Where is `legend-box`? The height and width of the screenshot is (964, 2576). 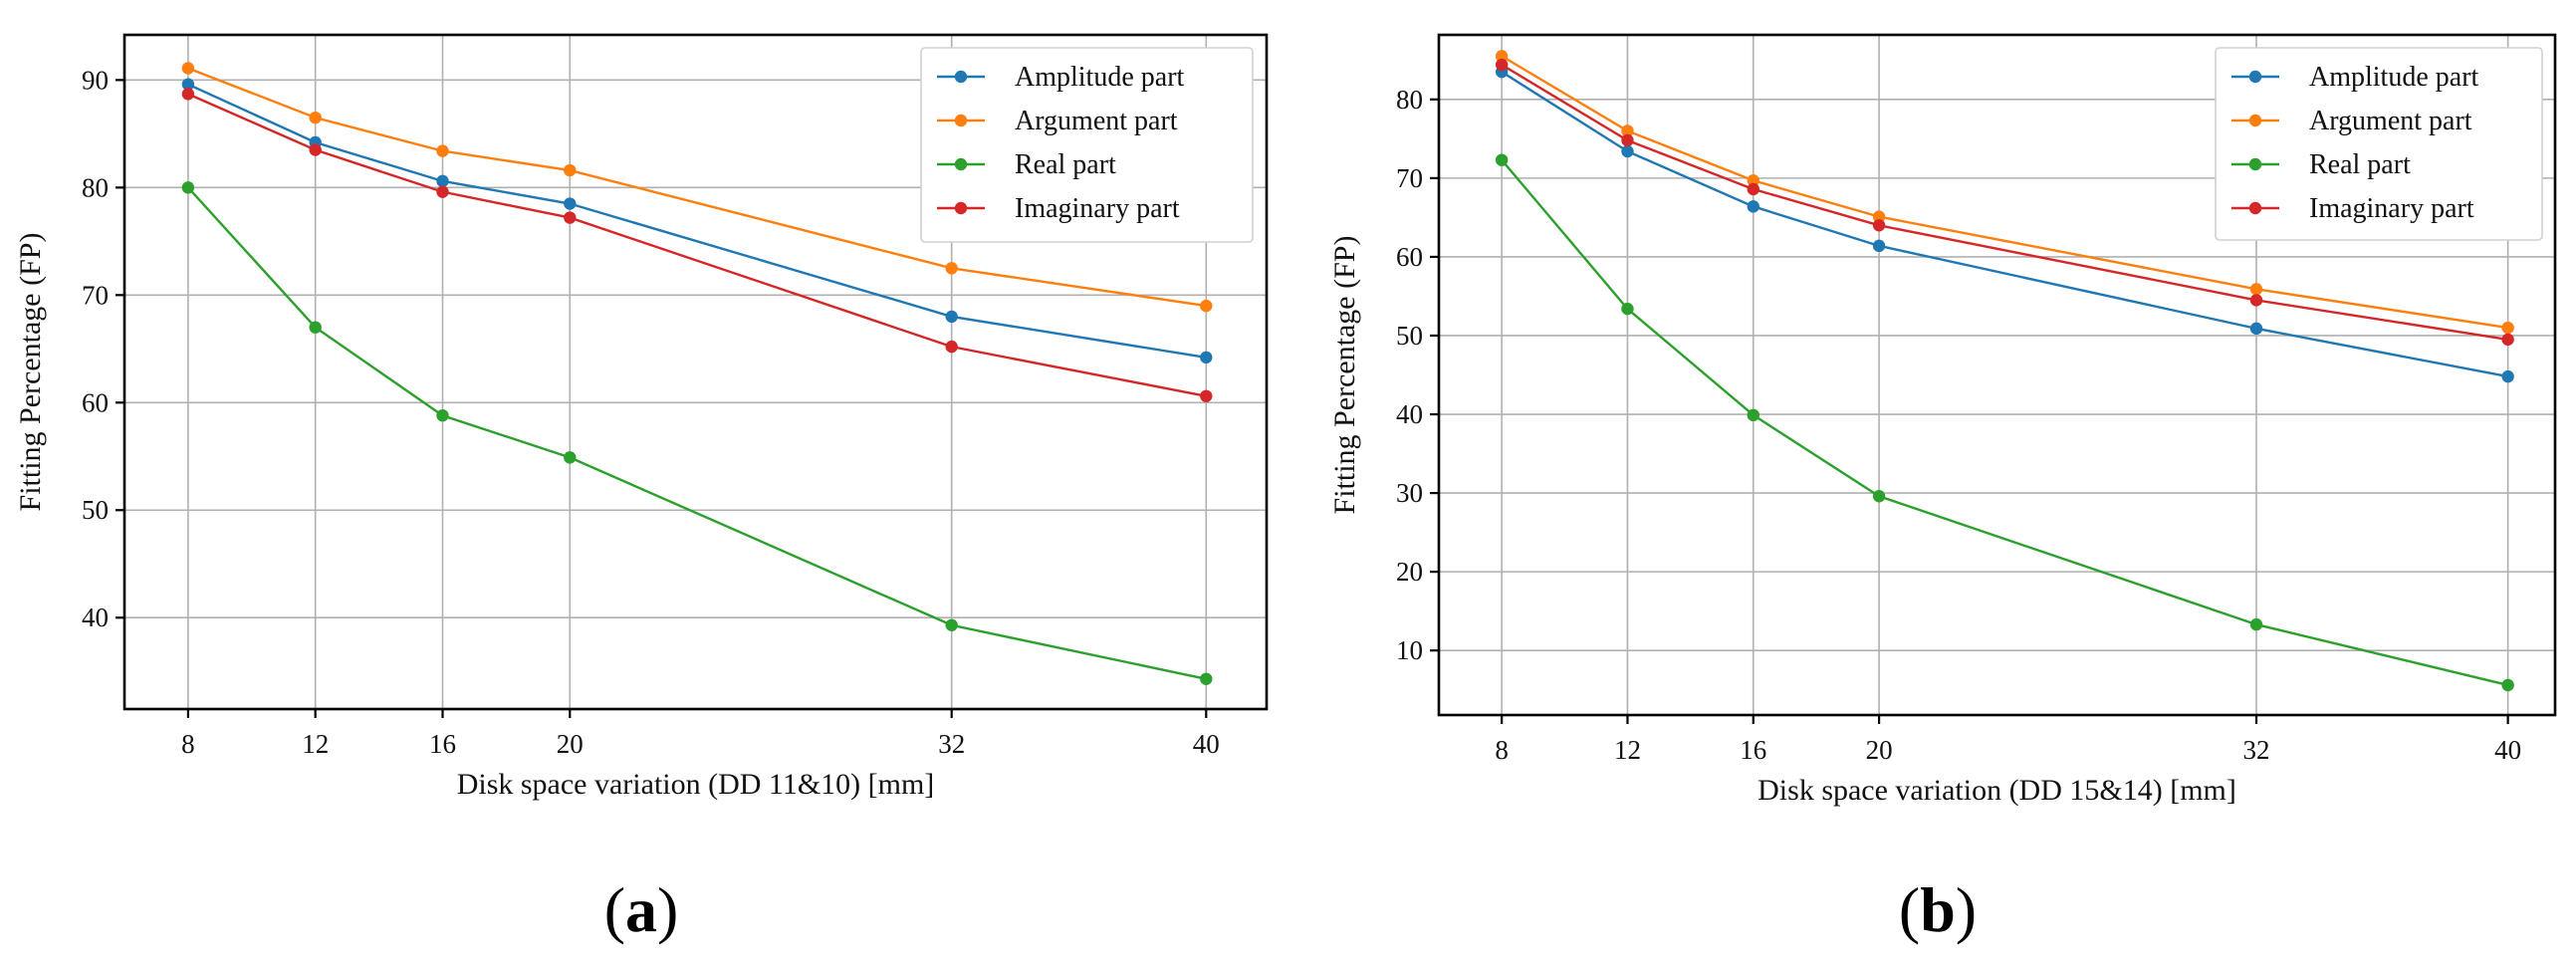 legend-box is located at coordinates (1087, 145).